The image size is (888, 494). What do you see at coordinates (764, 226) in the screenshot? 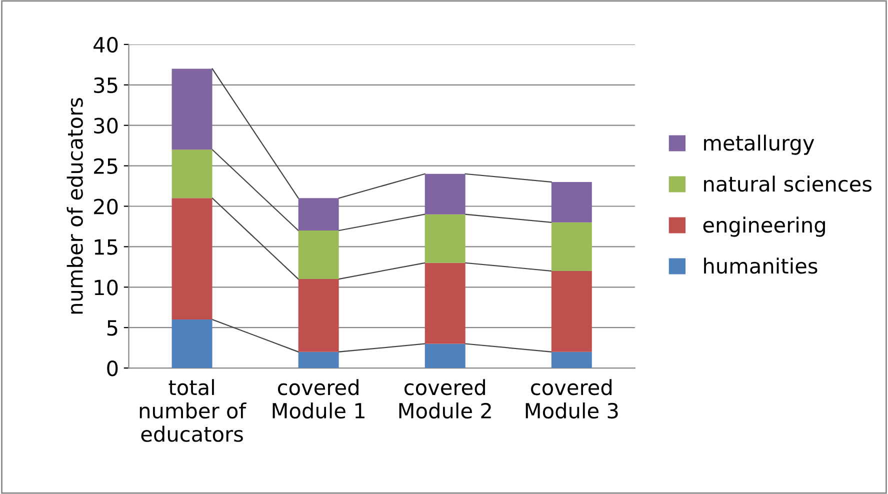
I see `legend-label: engineering` at bounding box center [764, 226].